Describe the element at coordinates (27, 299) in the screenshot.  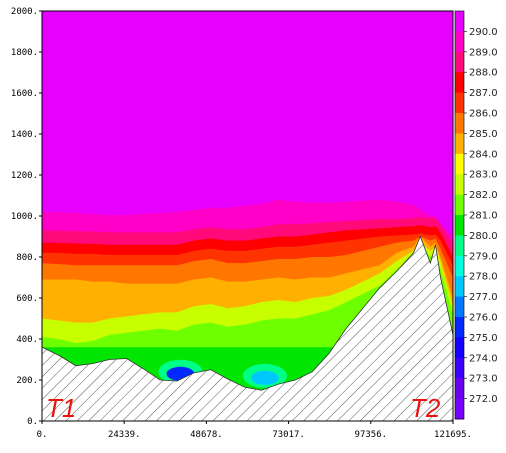
I see `y-tick-label: 600.` at that location.